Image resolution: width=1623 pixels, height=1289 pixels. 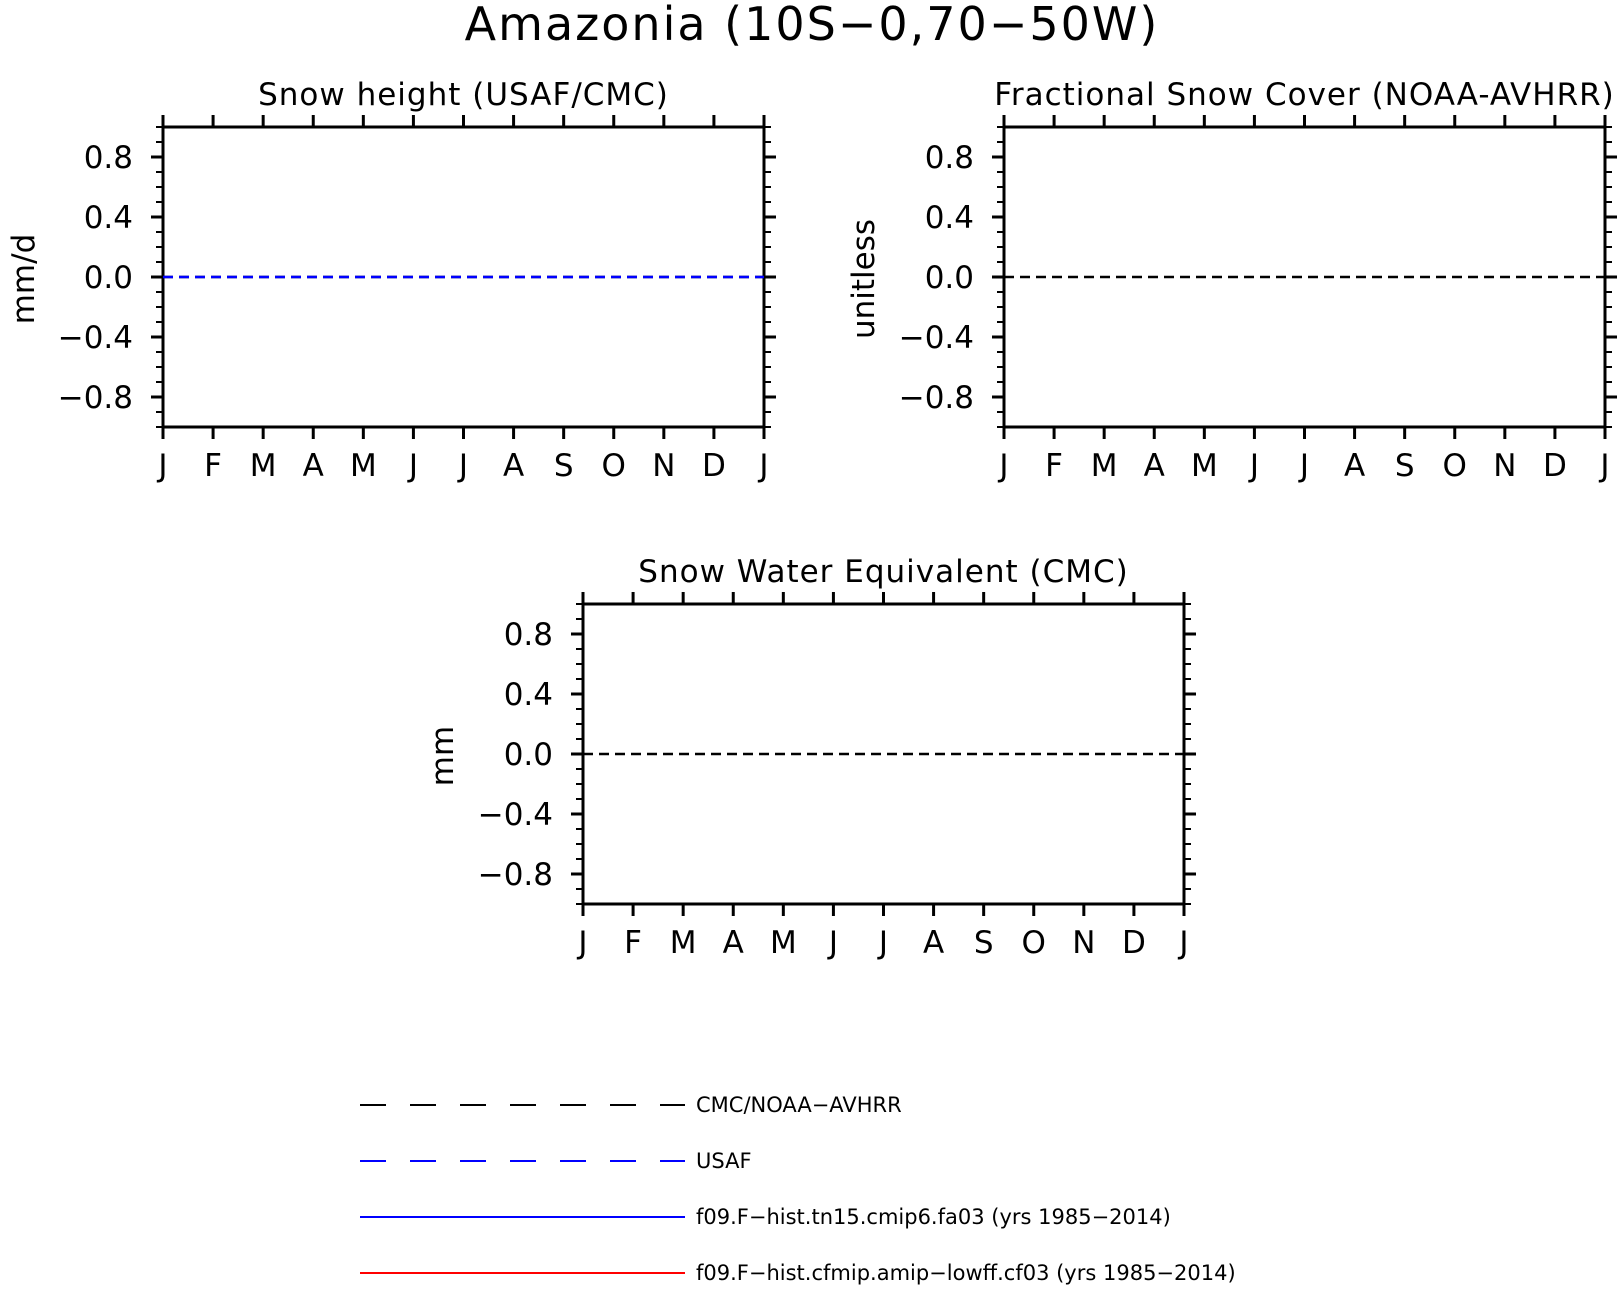 I want to click on legend-entry: USAF, so click(x=556, y=1161).